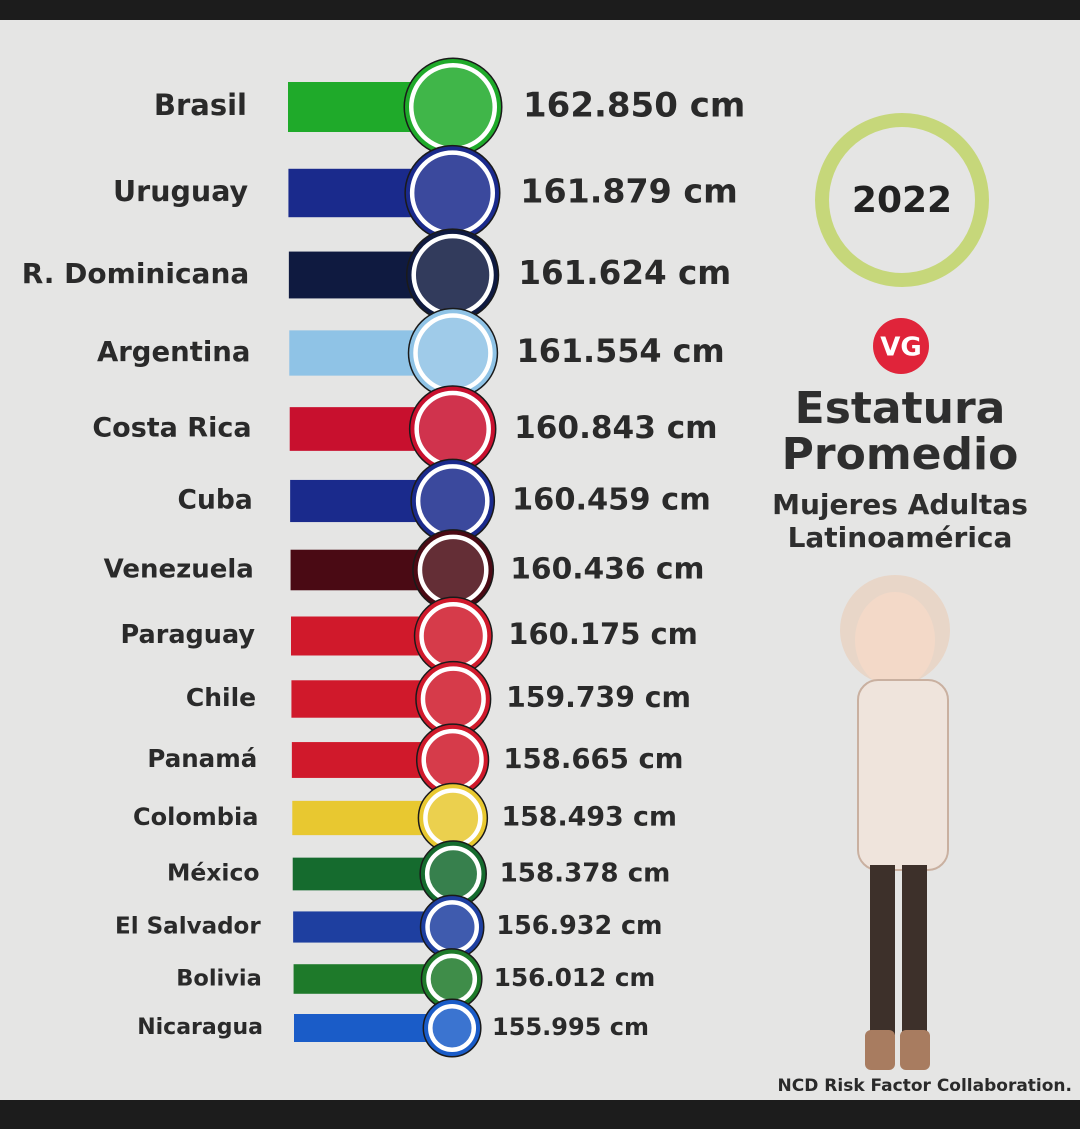 The height and width of the screenshot is (1129, 1080). Describe the element at coordinates (221, 697) in the screenshot. I see `category-label: Chile` at that location.